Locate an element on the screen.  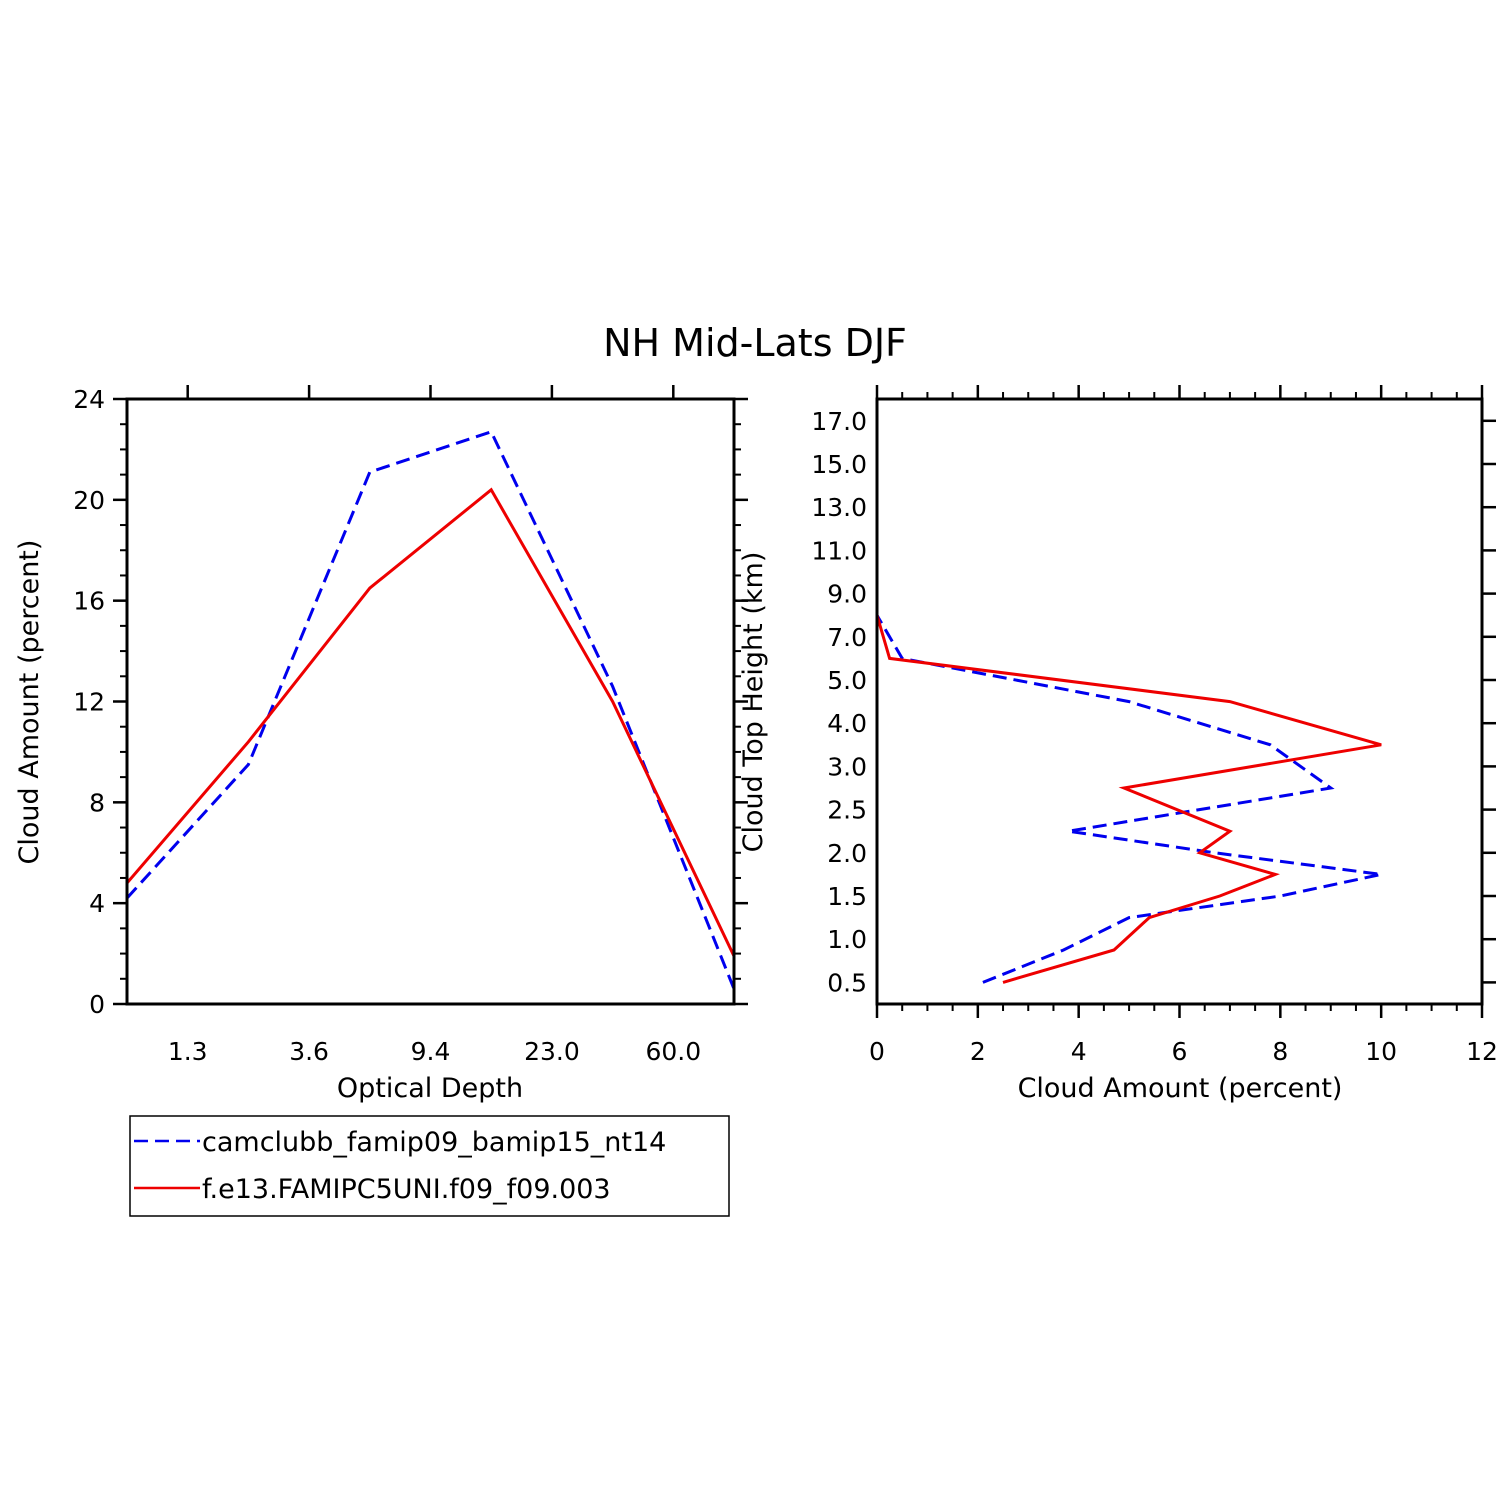
cloud-height-series-fe13 is located at coordinates (1128, 691).